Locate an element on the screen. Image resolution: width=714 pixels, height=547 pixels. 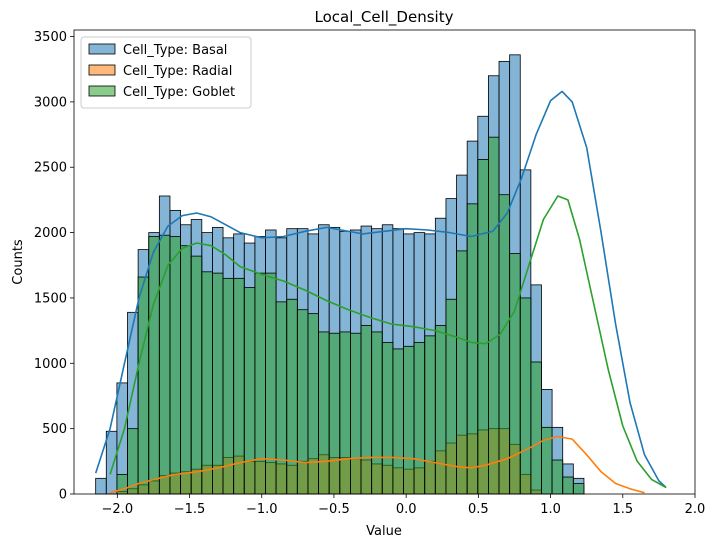
x-axis: −2.0 −1.5 −1.0 −0.5 0.0 0.5 1.0 1.5 2.0 is located at coordinates (404, 505).